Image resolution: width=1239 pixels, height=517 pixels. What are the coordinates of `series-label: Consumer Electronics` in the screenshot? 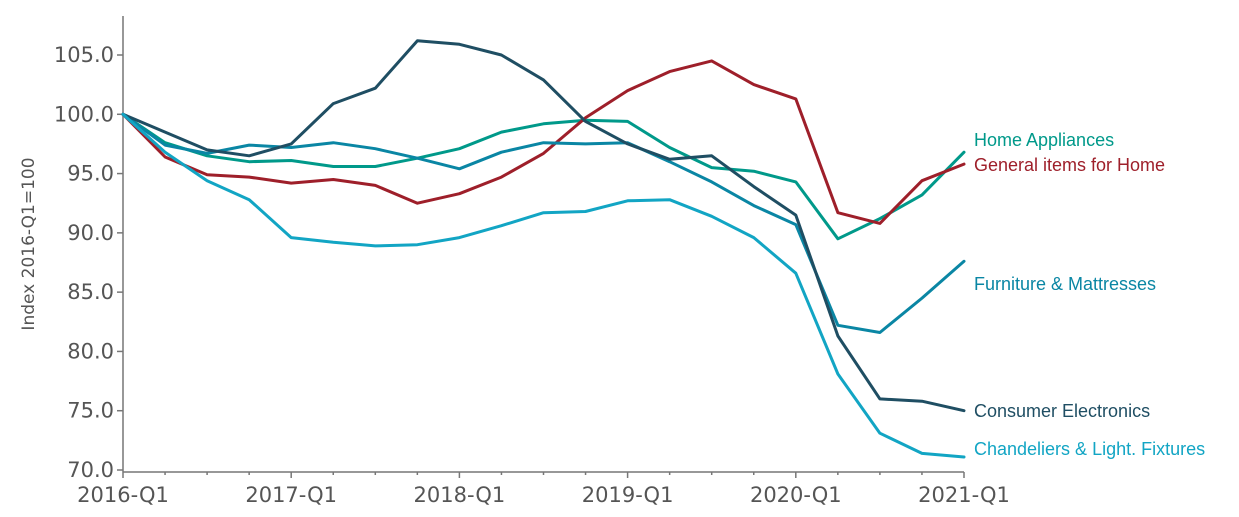 It's located at (1062, 411).